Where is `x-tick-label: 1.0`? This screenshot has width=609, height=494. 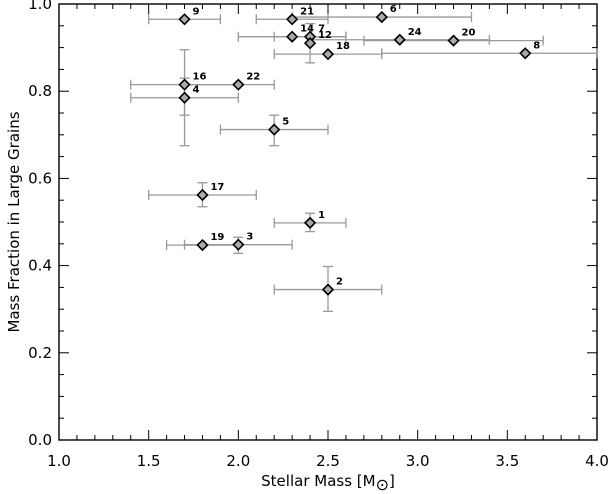 x-tick-label: 1.0 is located at coordinates (59, 461).